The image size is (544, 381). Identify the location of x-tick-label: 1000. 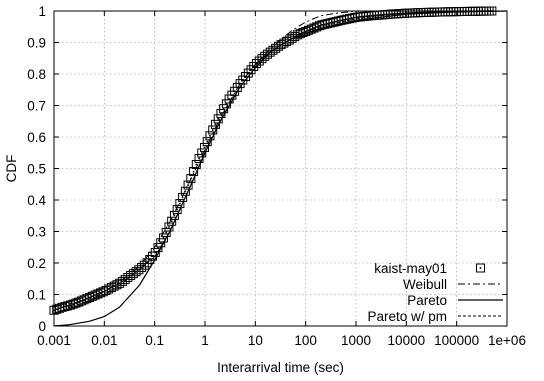
(356, 340).